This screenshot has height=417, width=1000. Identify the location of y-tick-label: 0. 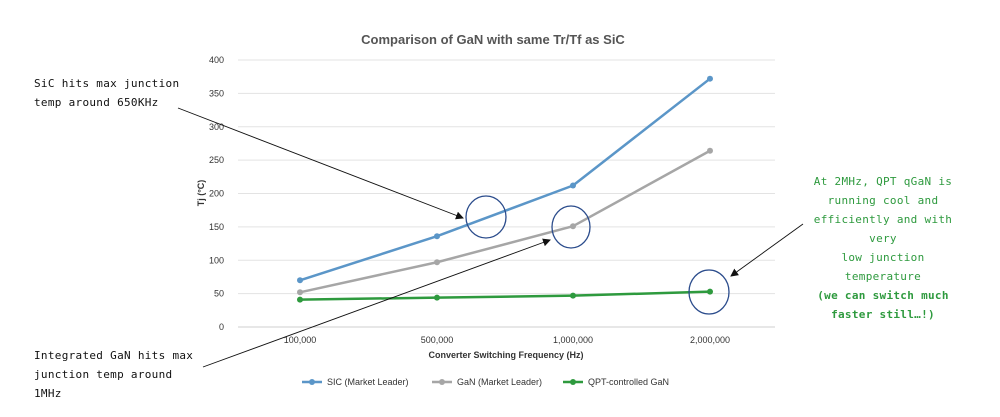
(221, 327).